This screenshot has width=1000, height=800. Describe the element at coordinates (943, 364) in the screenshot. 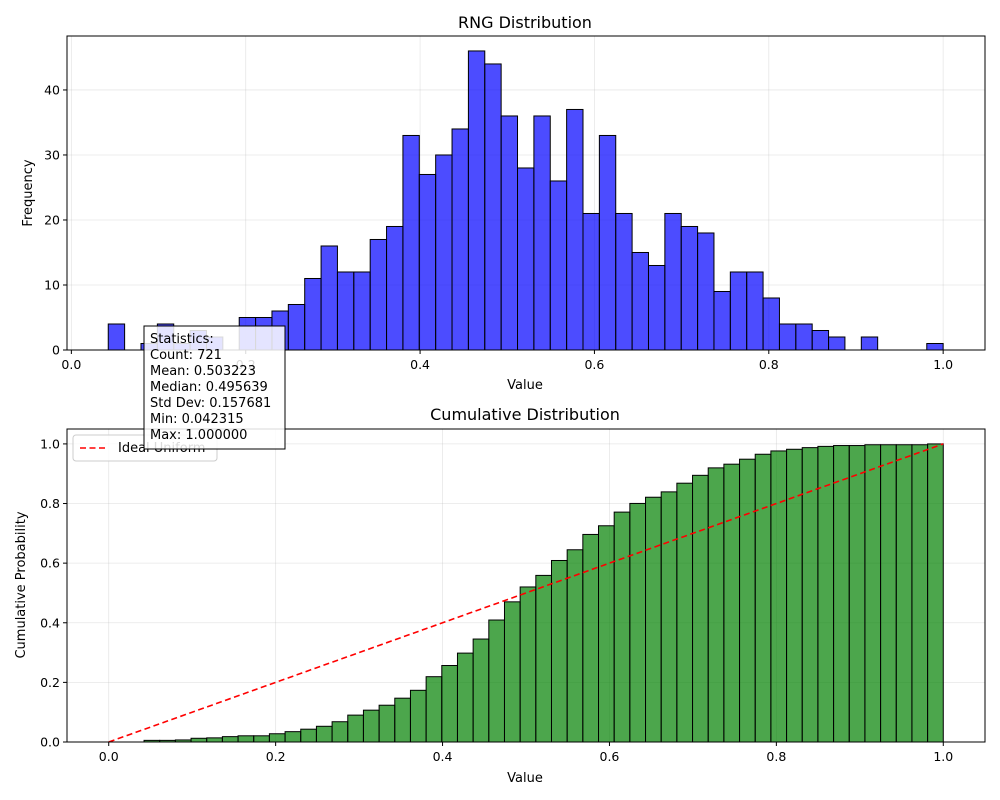

I see `x-tick-label: 1.0` at that location.